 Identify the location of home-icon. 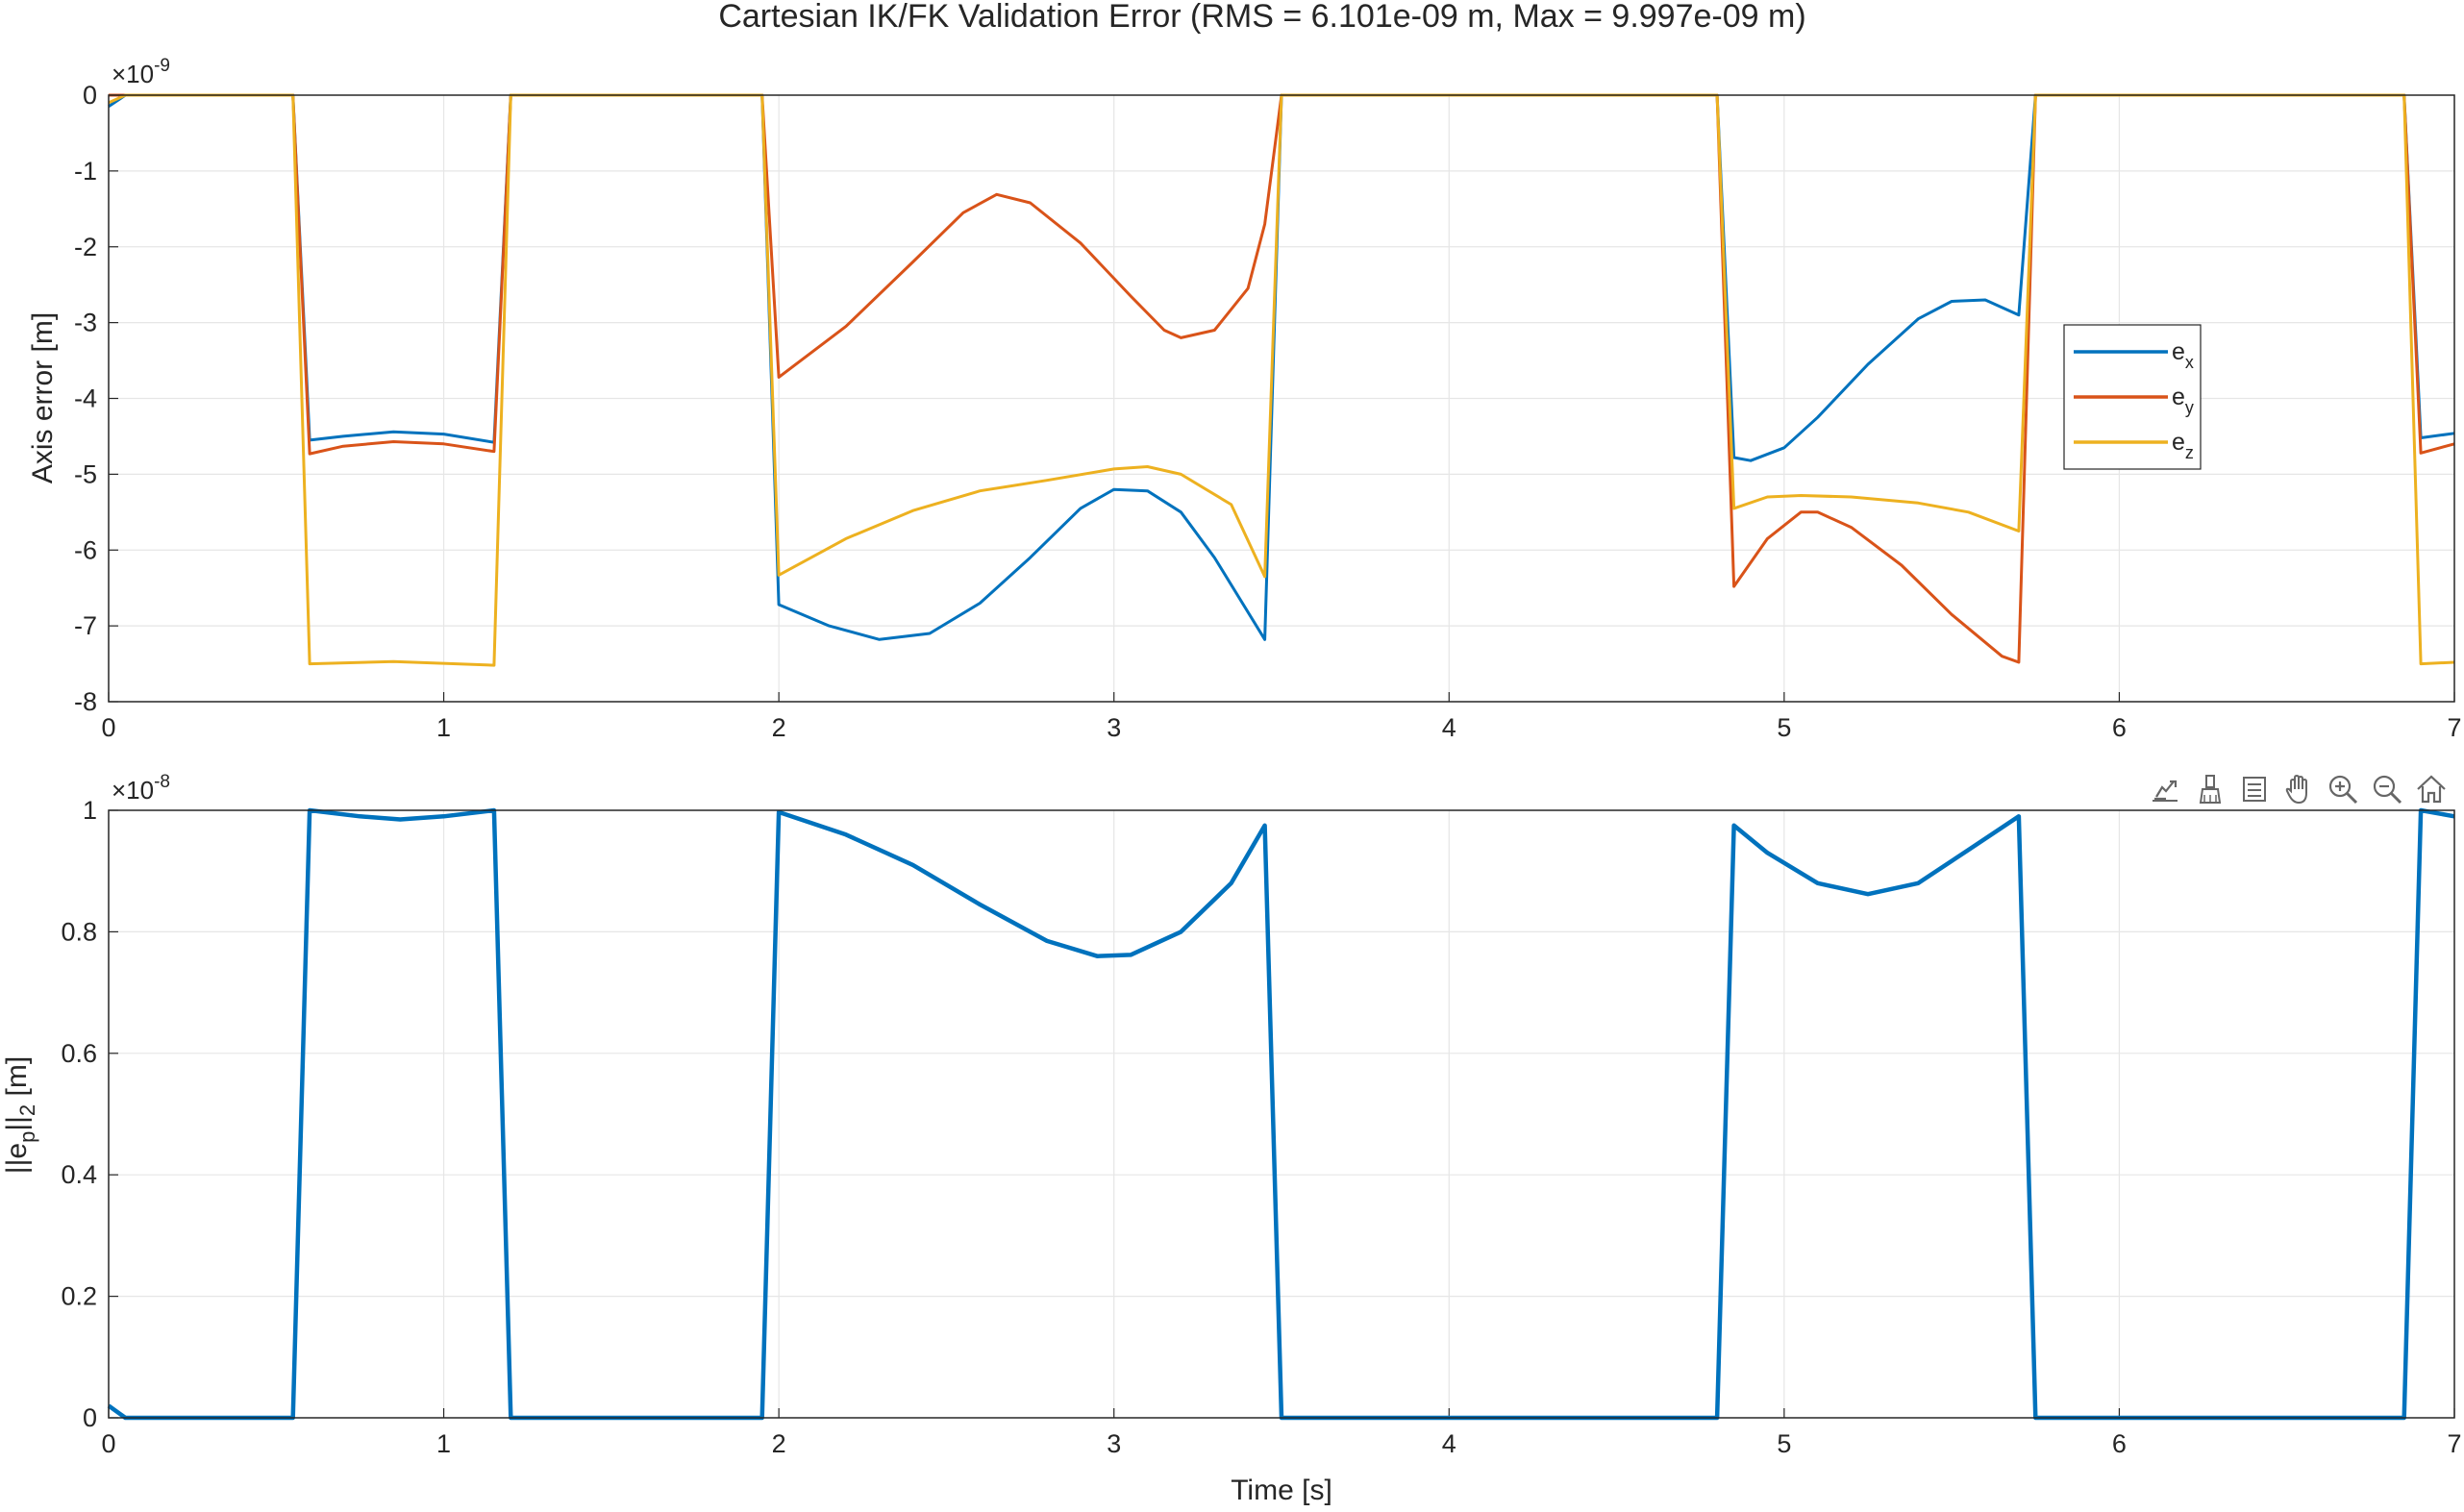
(2431, 789).